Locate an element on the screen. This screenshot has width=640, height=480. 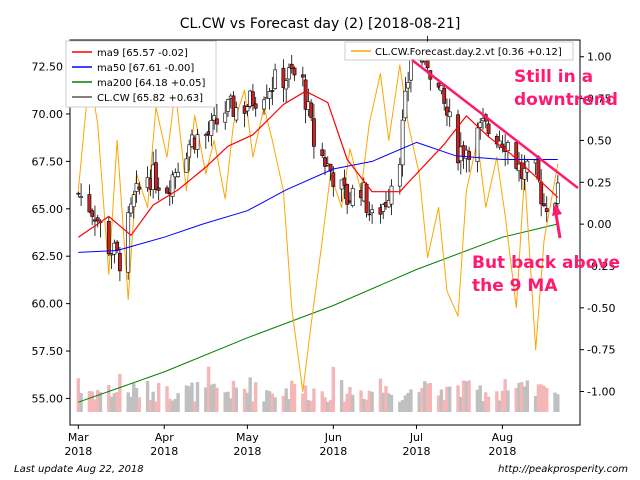
annotation-ma-line1: But back above is located at coordinates (546, 263).